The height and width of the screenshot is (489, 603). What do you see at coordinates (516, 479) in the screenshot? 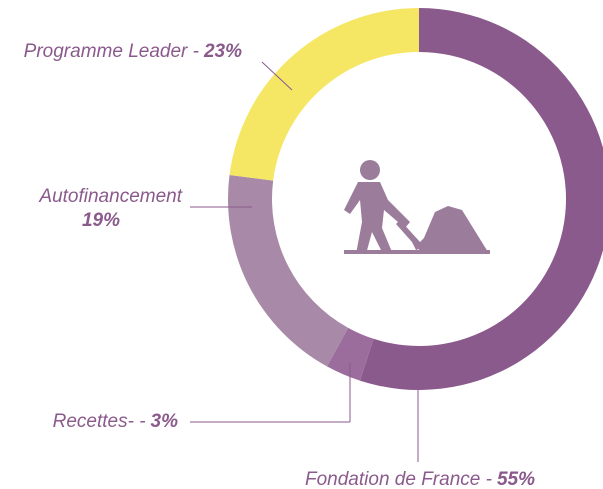
I see `value-label: 55%` at bounding box center [516, 479].